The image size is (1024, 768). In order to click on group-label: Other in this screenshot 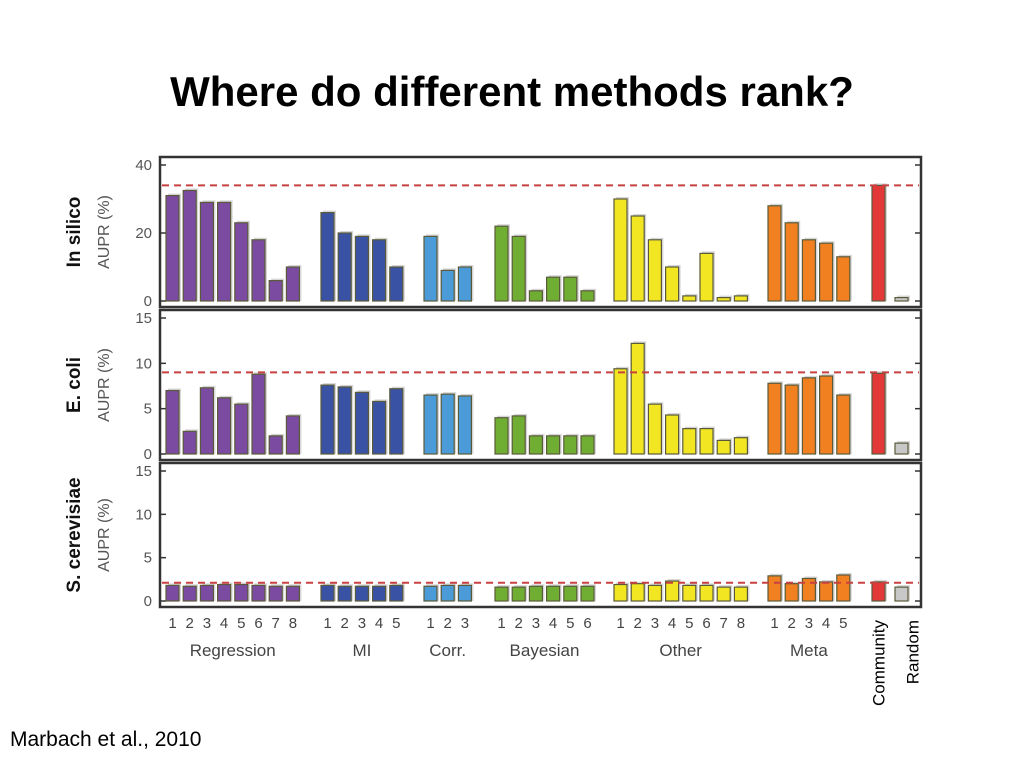, I will do `click(680, 650)`.